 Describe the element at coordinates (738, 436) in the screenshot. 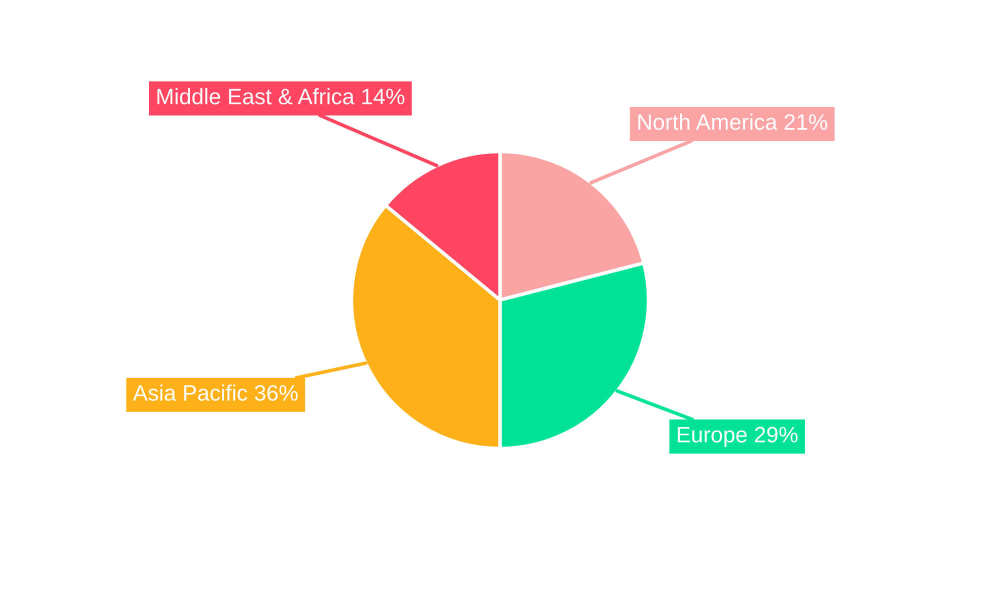

I see `slice-label: Europe 29%` at that location.